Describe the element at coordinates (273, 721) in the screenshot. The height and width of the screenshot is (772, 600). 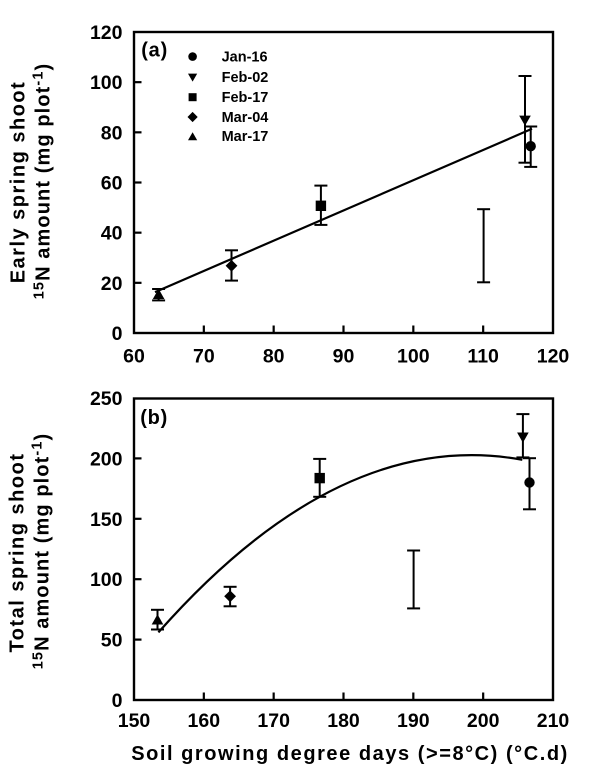
I see `svg-text: 170` at that location.